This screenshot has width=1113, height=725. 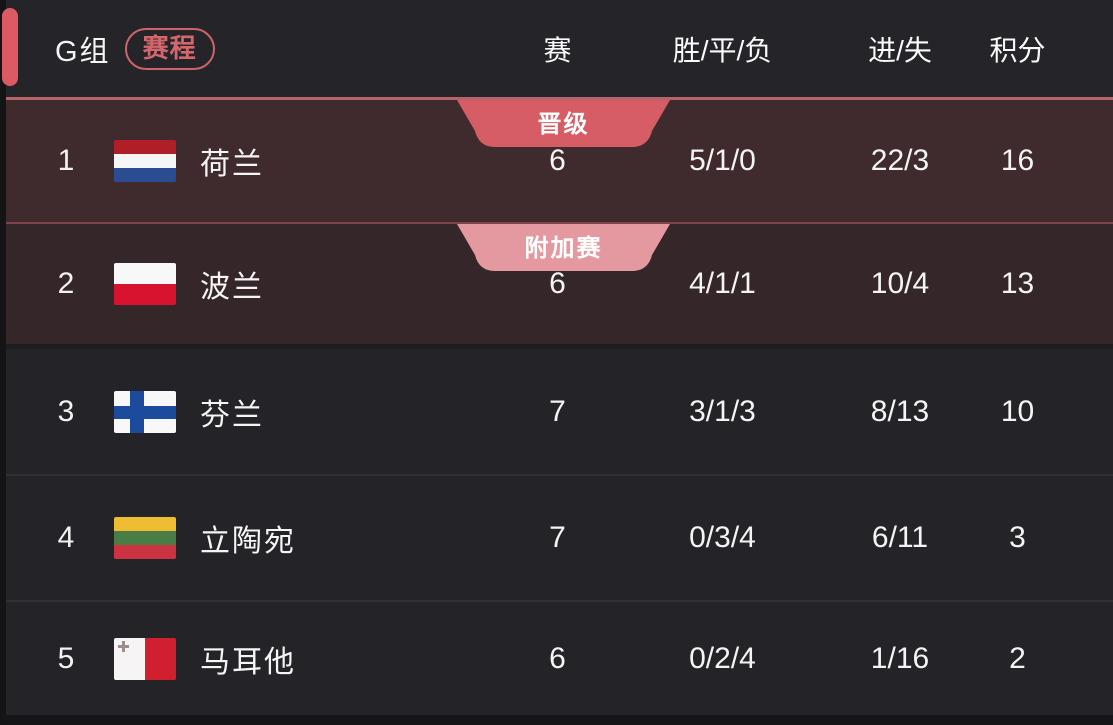 I want to click on points-cell: 3, so click(x=1017, y=537).